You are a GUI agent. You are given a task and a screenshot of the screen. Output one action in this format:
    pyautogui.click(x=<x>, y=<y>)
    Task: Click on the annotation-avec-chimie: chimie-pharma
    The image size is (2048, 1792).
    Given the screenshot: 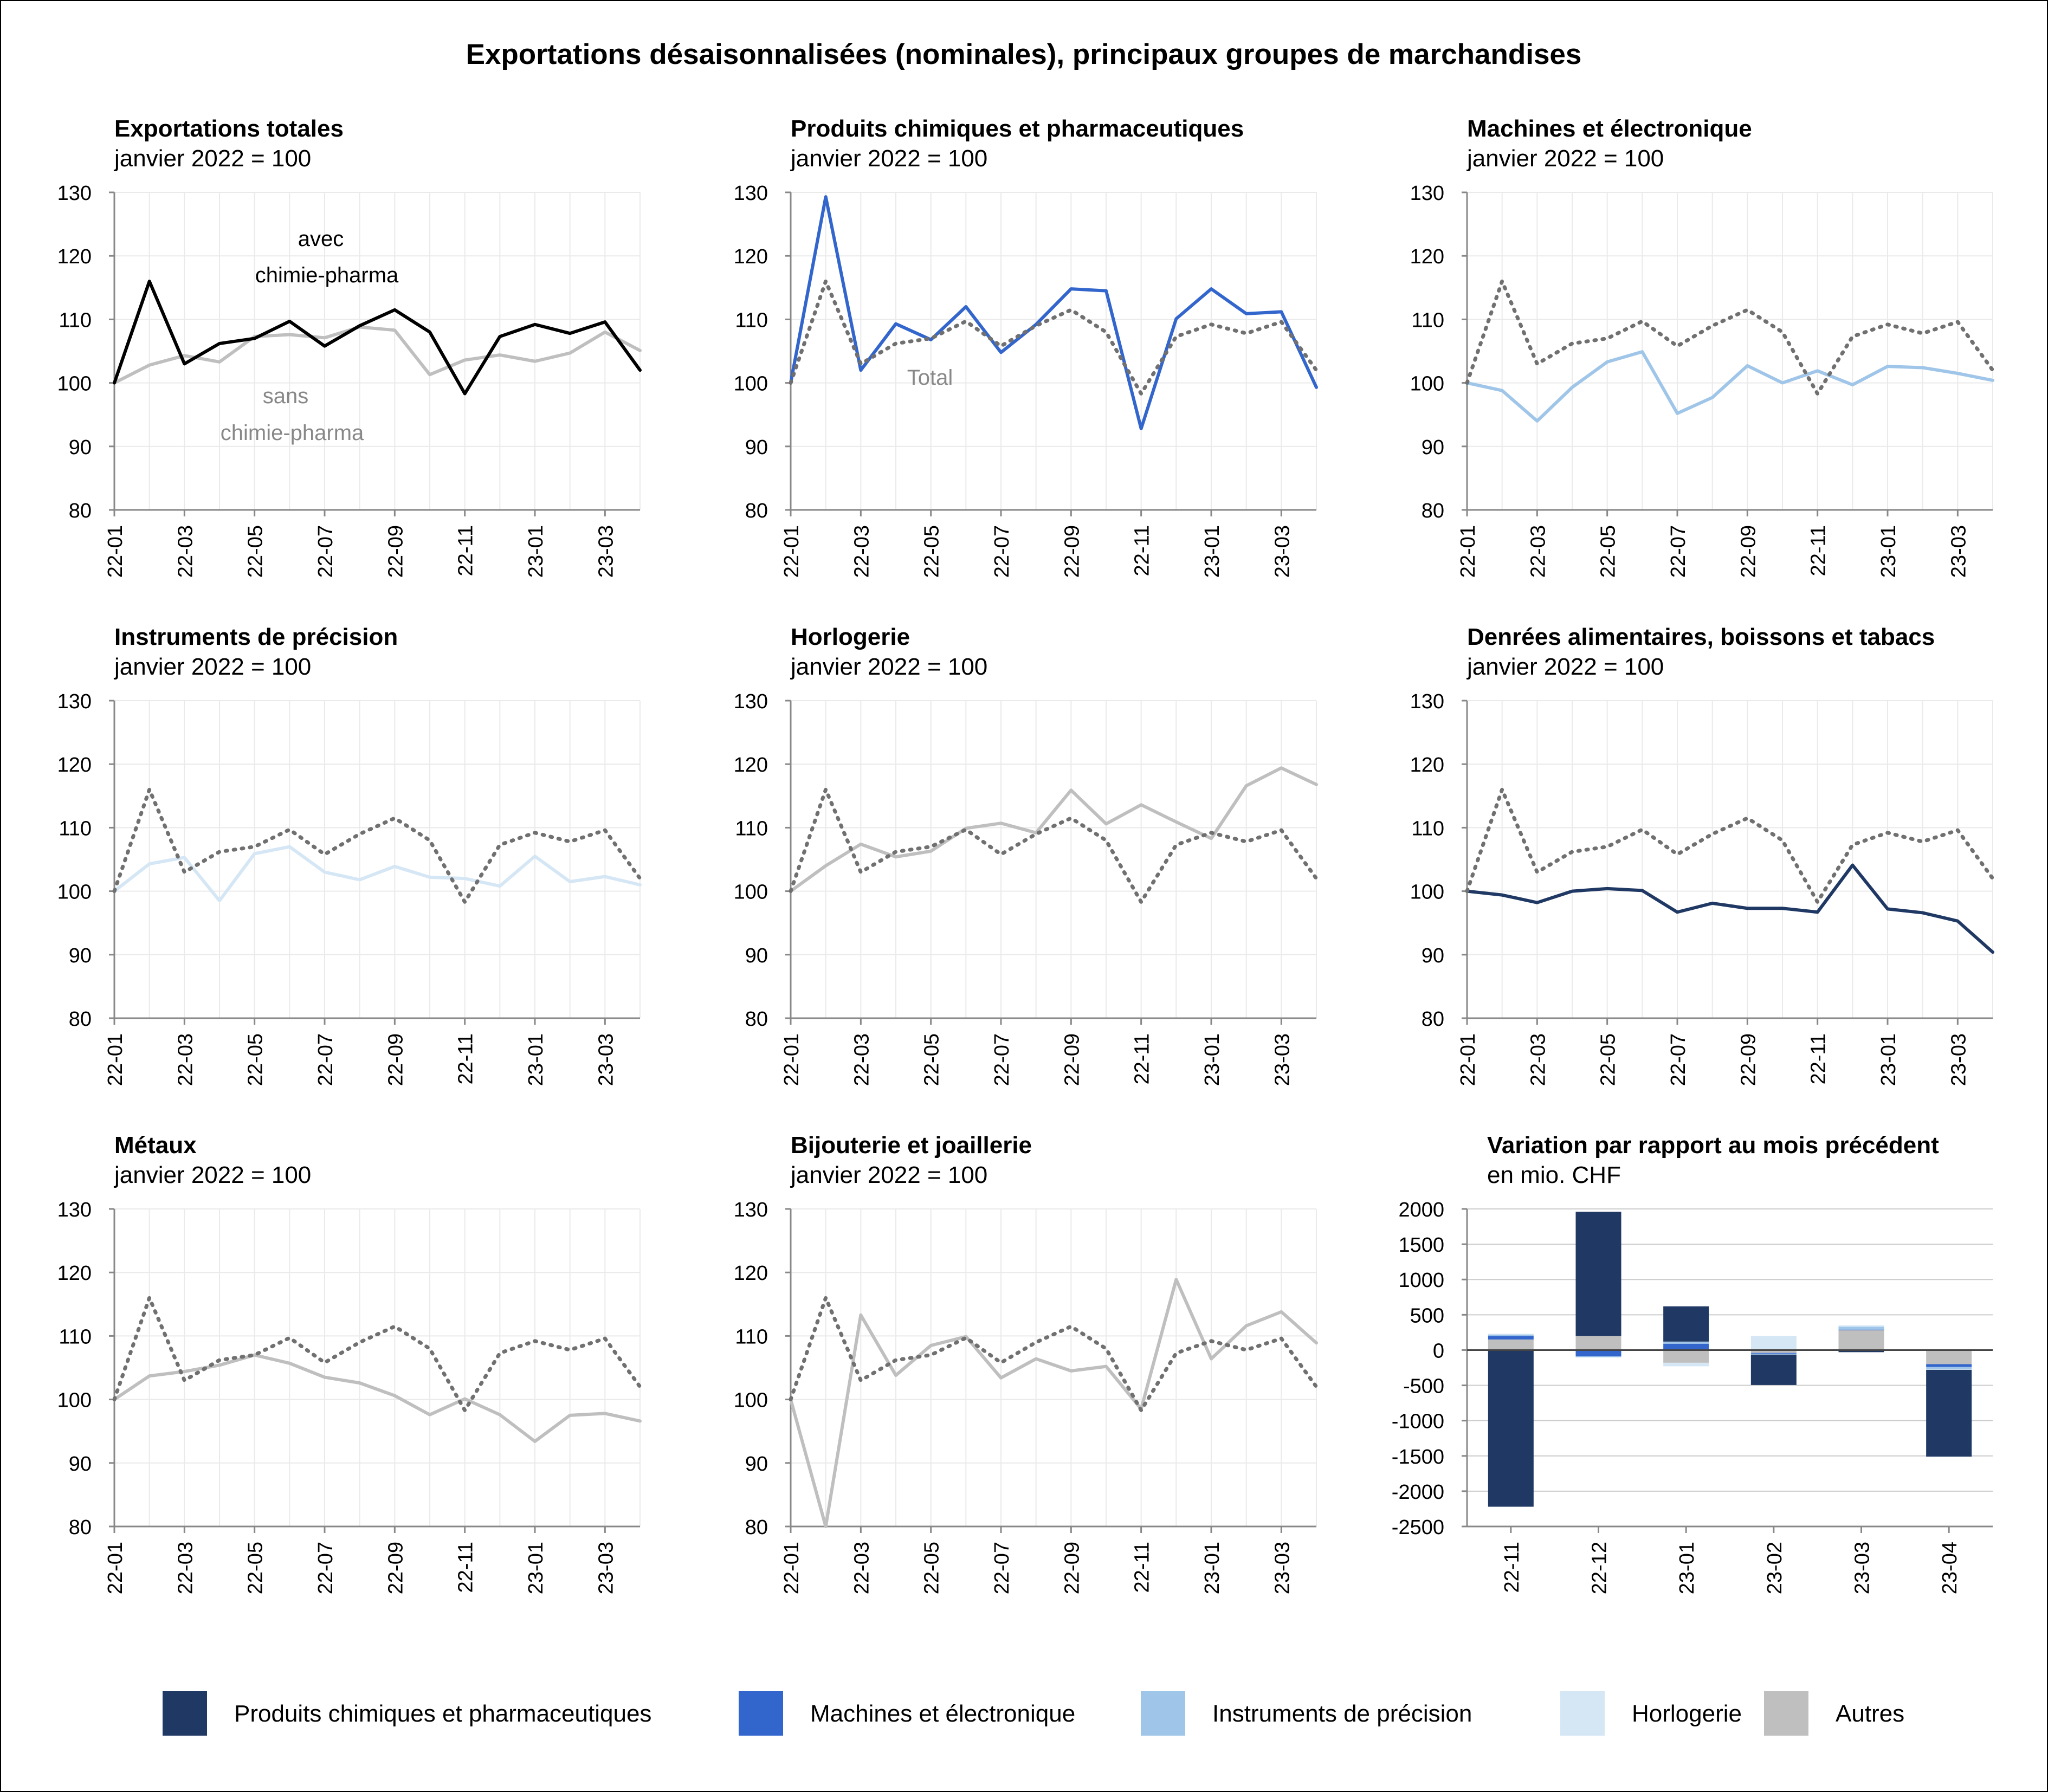 What is the action you would take?
    pyautogui.click(x=327, y=275)
    